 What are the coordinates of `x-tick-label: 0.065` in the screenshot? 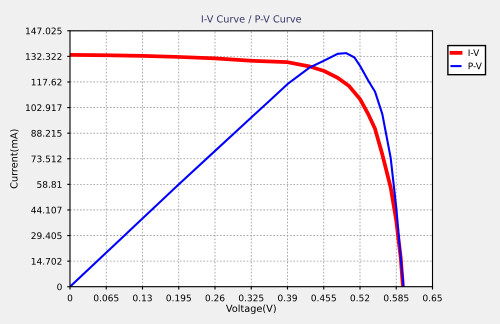 It's located at (106, 298).